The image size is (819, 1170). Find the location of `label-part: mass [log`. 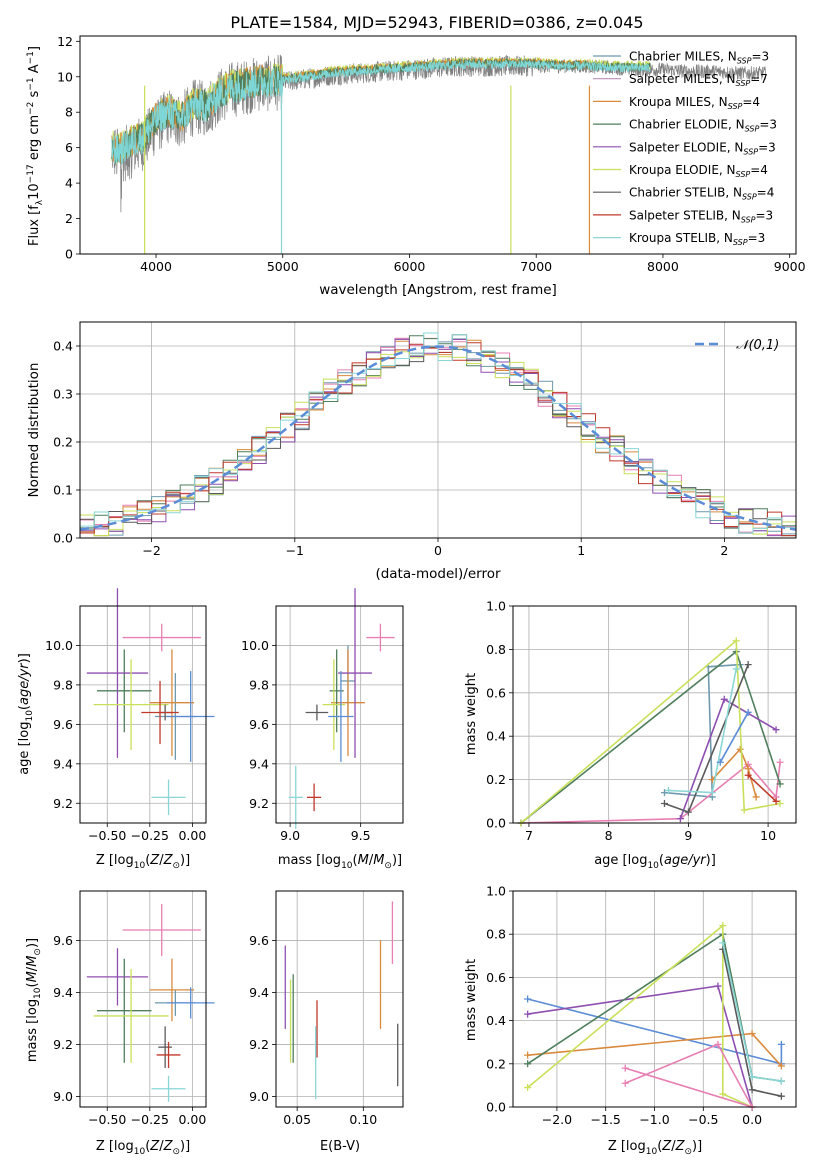

label-part: mass [log is located at coordinates (309, 860).